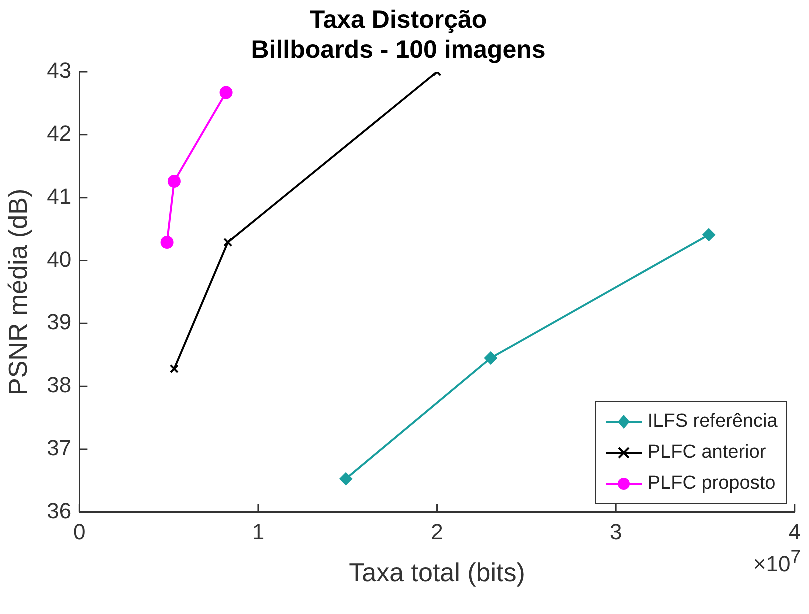 The image size is (809, 614). Describe the element at coordinates (59, 322) in the screenshot. I see `y-tick-label: 39` at that location.